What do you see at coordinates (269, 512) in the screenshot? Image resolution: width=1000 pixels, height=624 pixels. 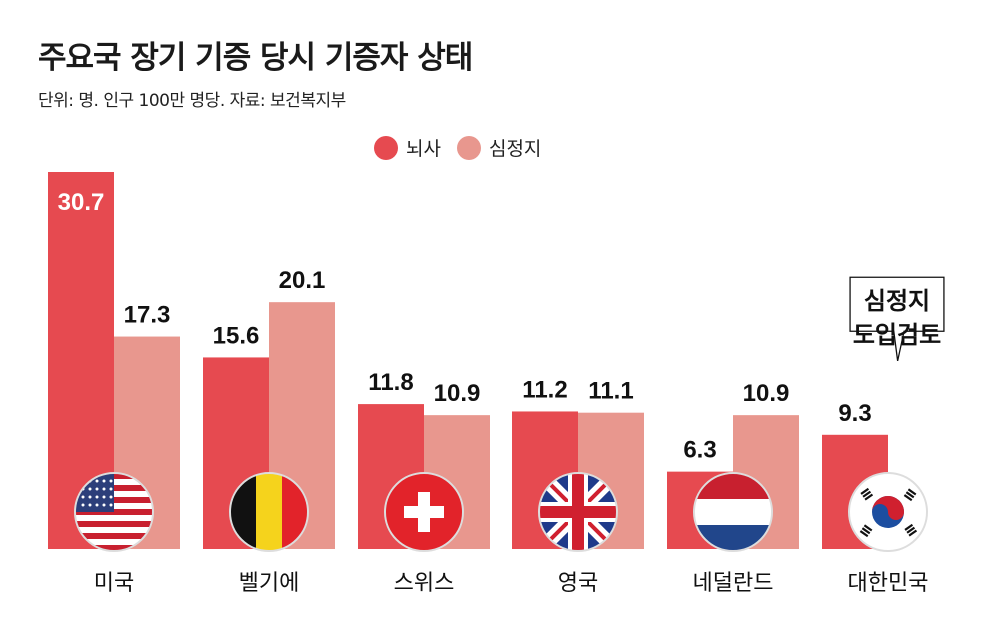 I see `flag-belgium-icon` at bounding box center [269, 512].